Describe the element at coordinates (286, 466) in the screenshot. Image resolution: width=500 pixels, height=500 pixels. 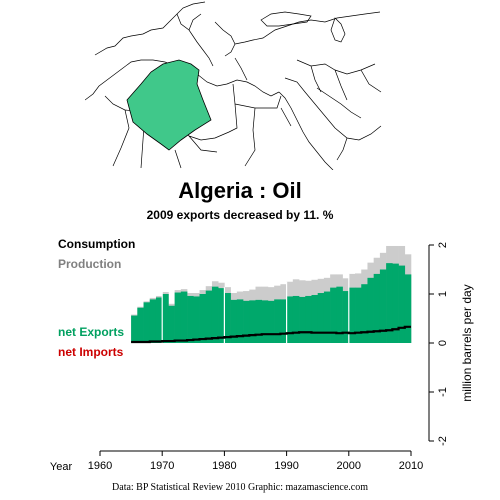
I see `x-tick-label: 1990` at that location.